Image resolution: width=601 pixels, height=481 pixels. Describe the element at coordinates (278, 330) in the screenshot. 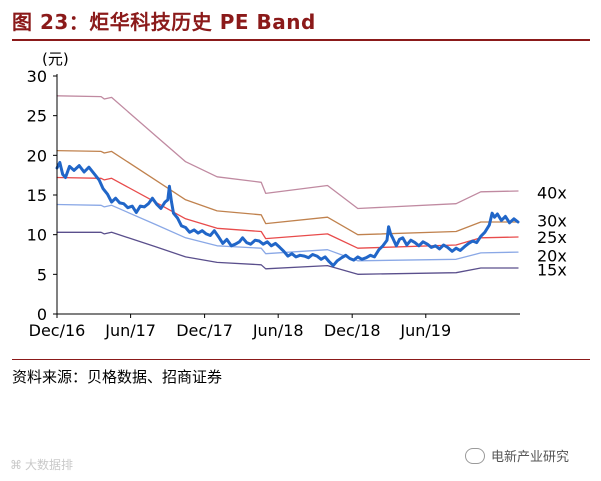

I see `x-tick-label: Jun/18` at that location.